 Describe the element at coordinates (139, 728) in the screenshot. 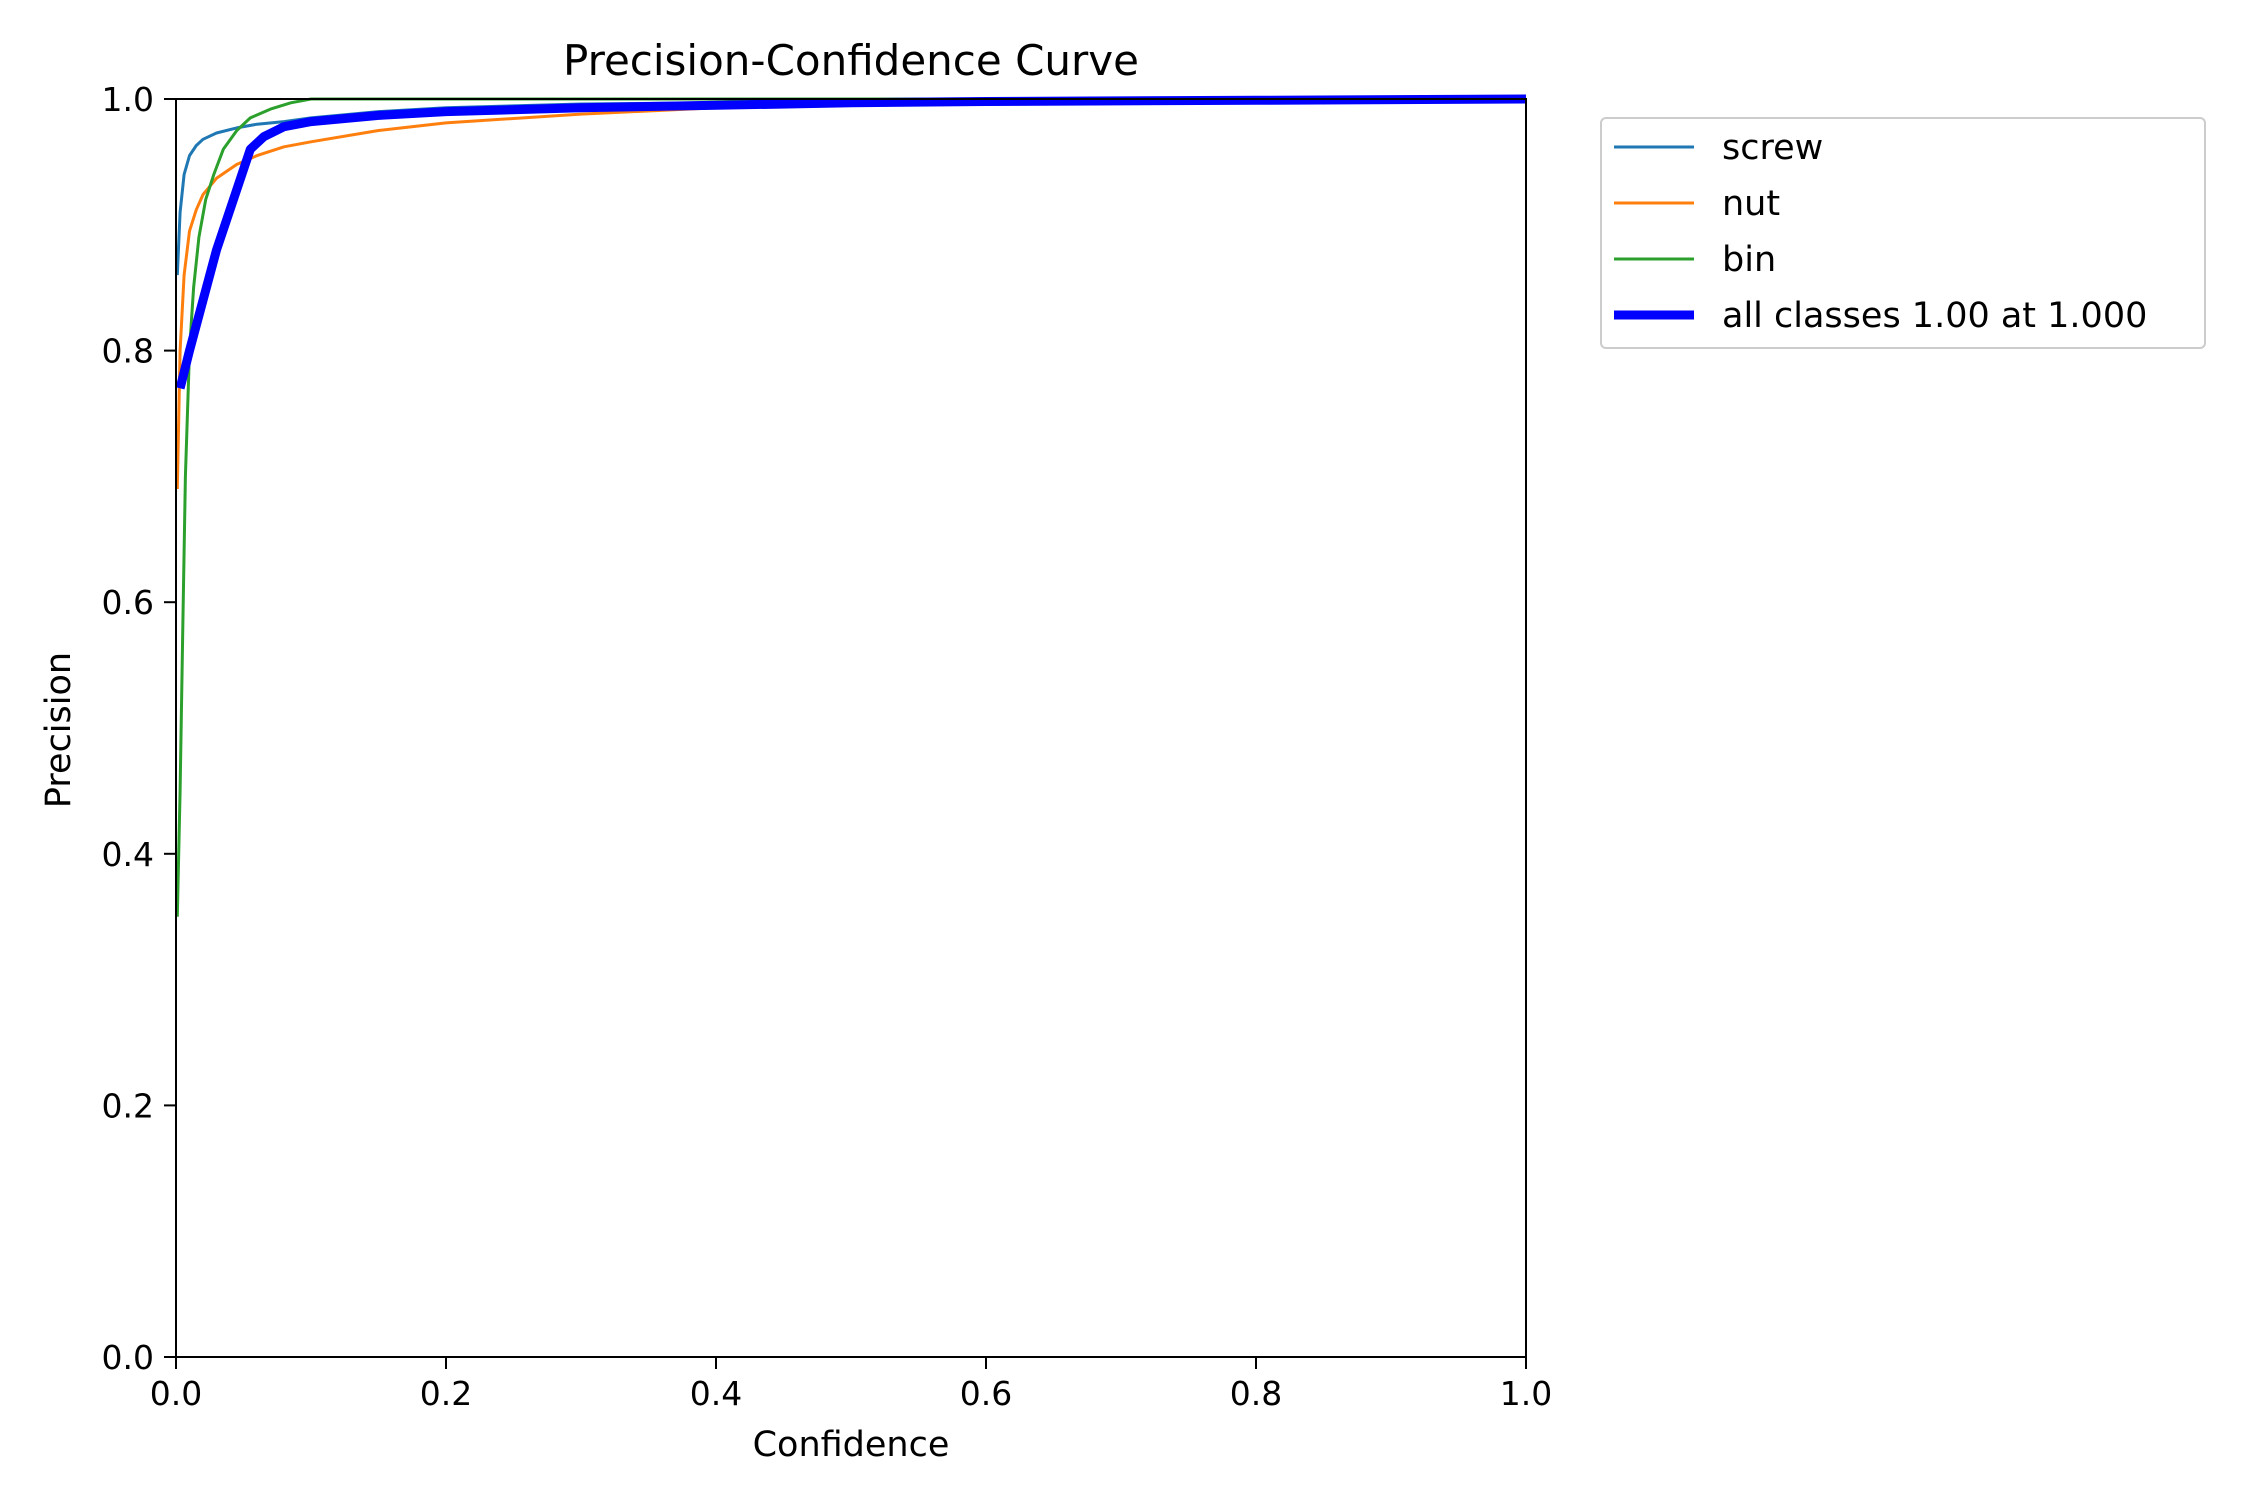

I see `y-axis: 0.0 0.2 0.4 0.6 0.8 1.0` at that location.